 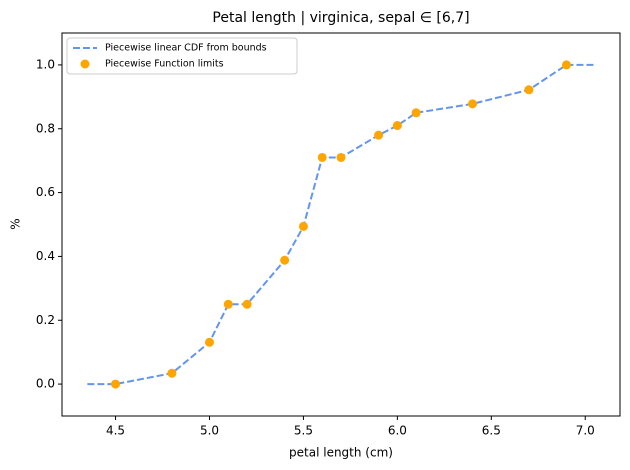 What do you see at coordinates (397, 431) in the screenshot?
I see `x-tick-label: 6.0` at bounding box center [397, 431].